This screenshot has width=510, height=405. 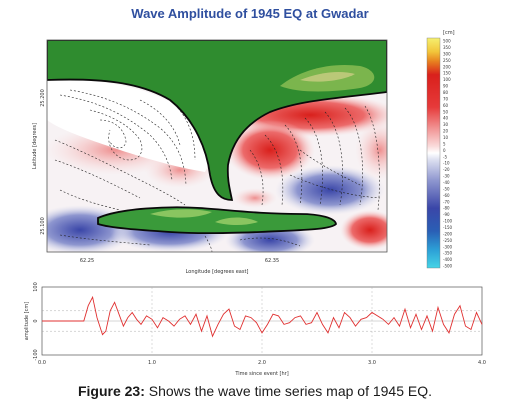 What do you see at coordinates (433, 153) in the screenshot?
I see `colorbar-bar` at bounding box center [433, 153].